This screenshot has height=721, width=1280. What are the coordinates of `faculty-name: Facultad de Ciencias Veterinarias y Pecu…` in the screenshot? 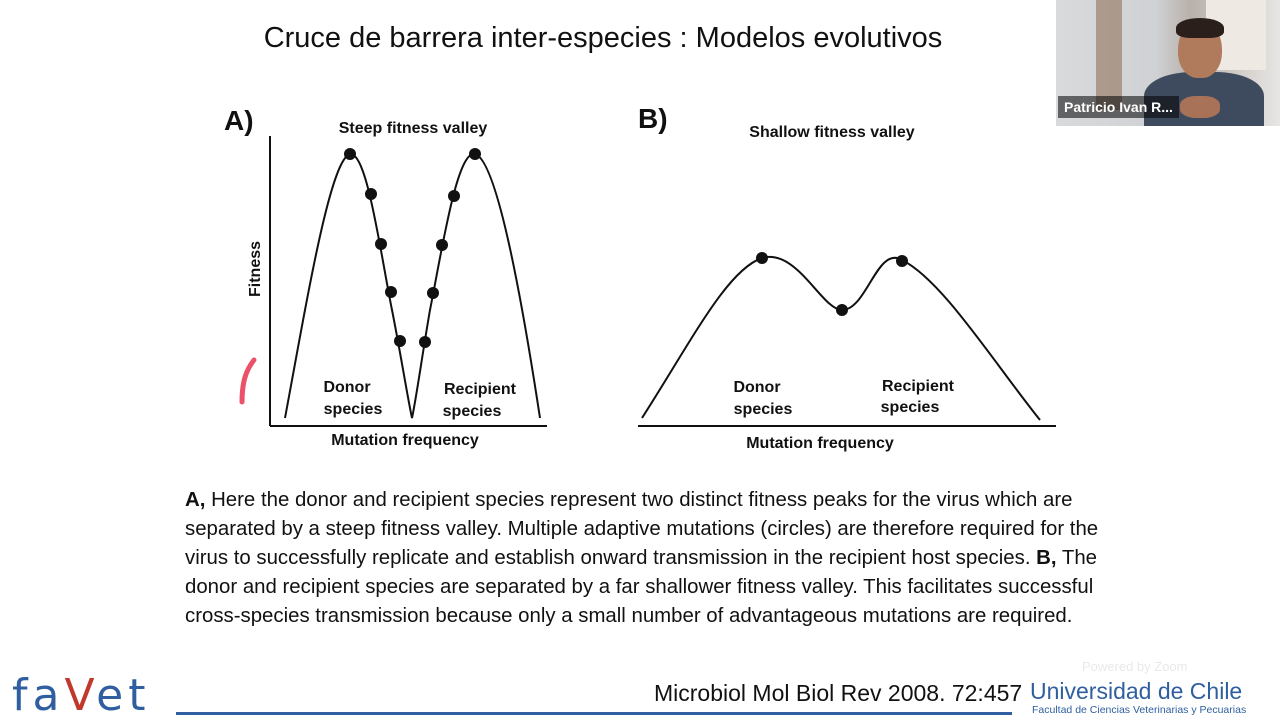 It's located at (1139, 710).